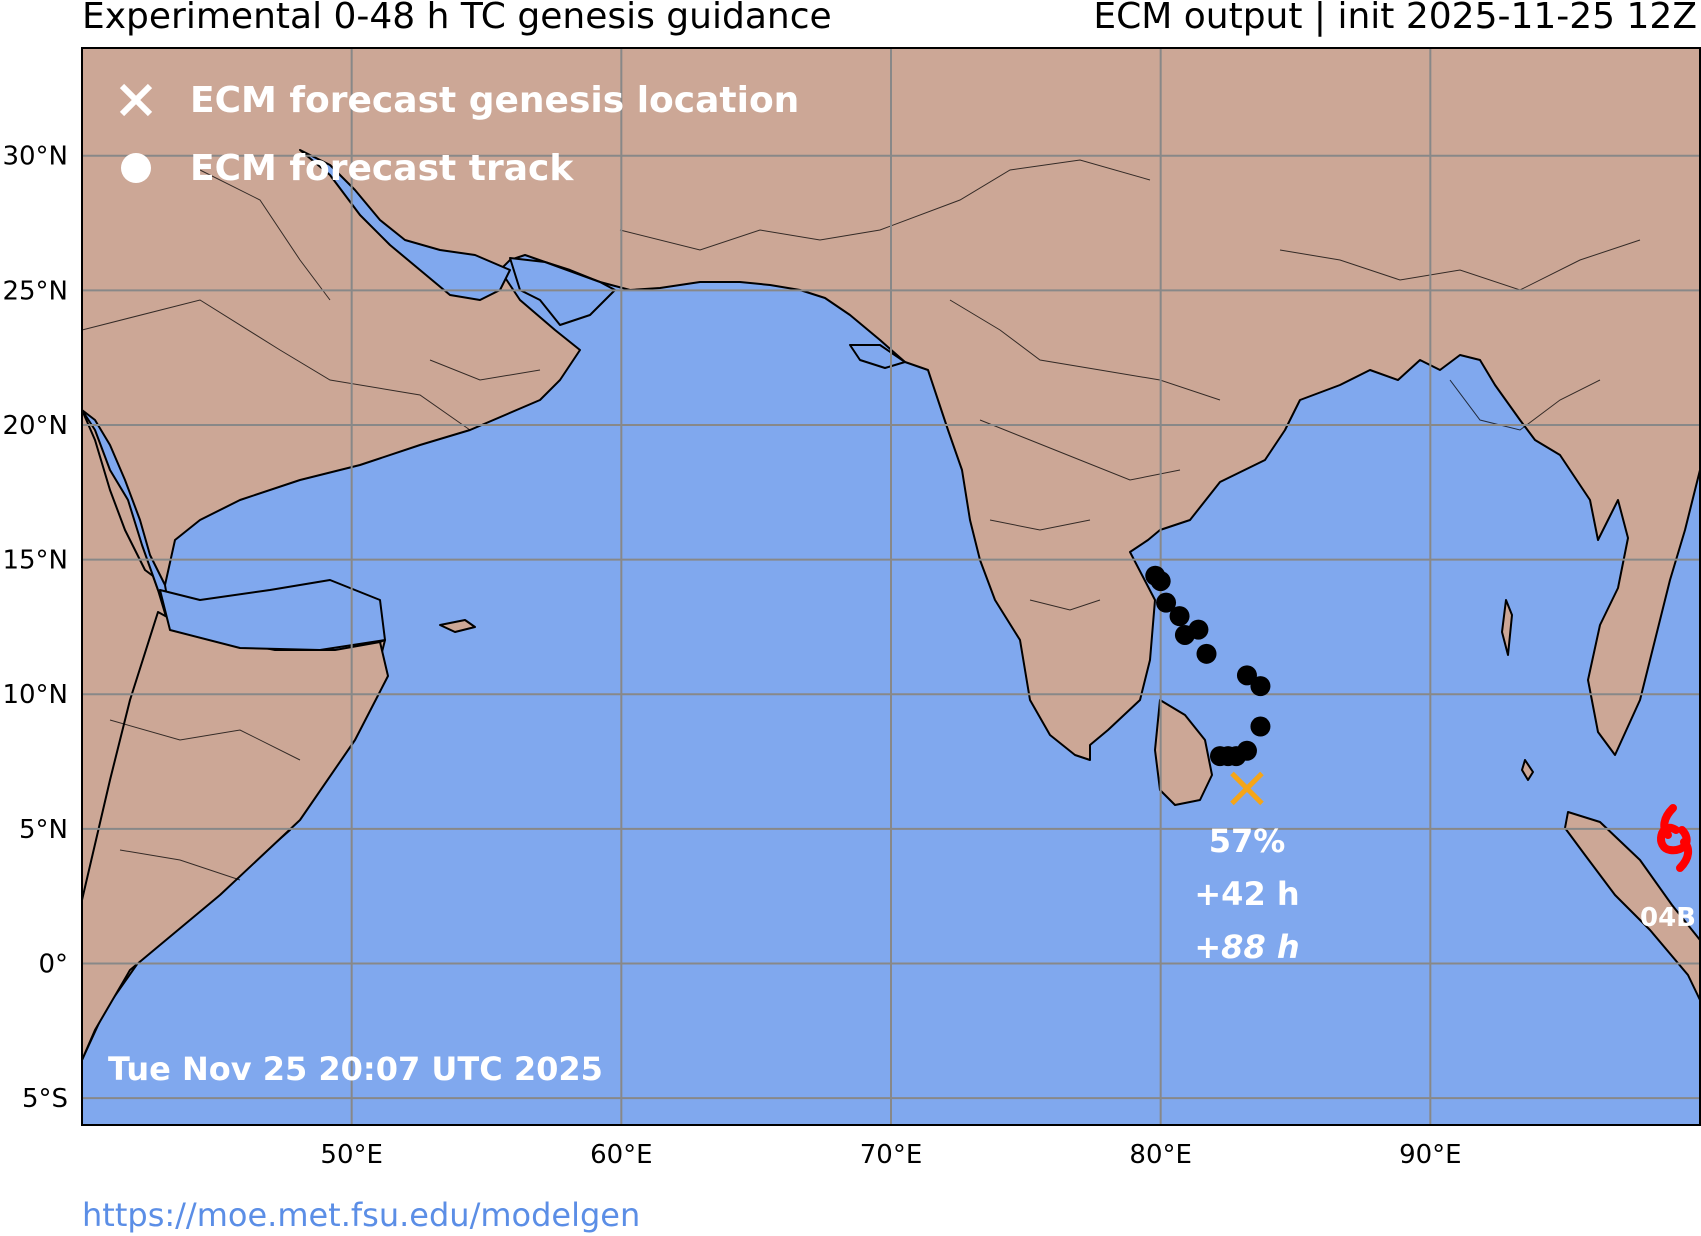 This screenshot has width=1701, height=1236. Describe the element at coordinates (136, 100) in the screenshot. I see `legend-x-icon` at that location.